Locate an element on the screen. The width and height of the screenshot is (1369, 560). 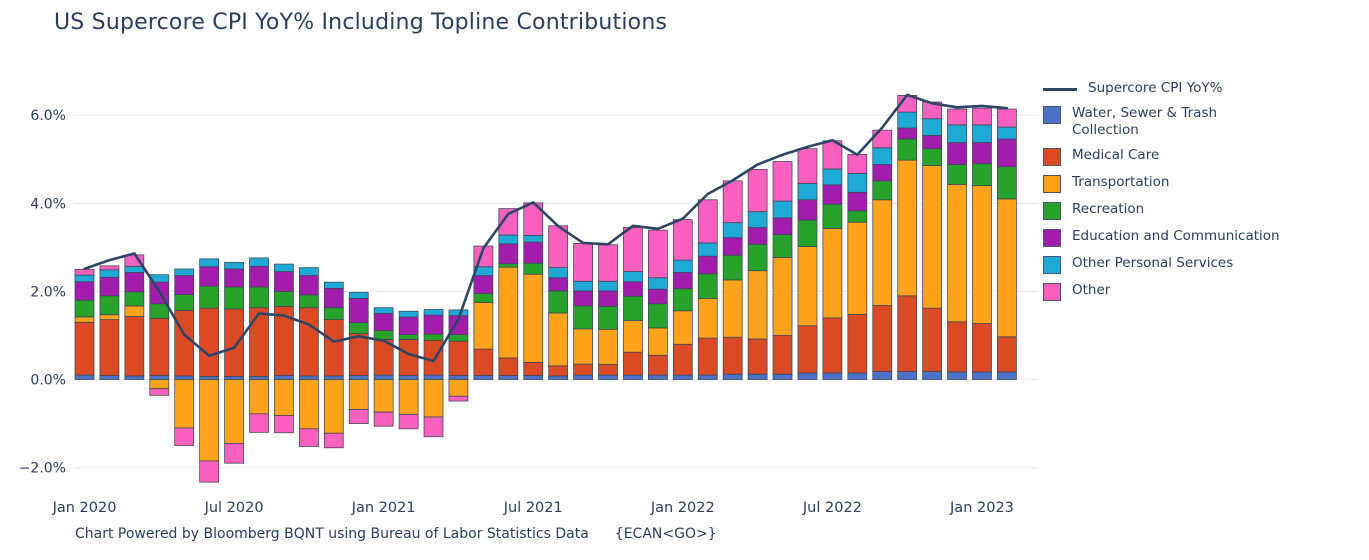
legend-item: Supercore CPI YoY% is located at coordinates (1161, 88).